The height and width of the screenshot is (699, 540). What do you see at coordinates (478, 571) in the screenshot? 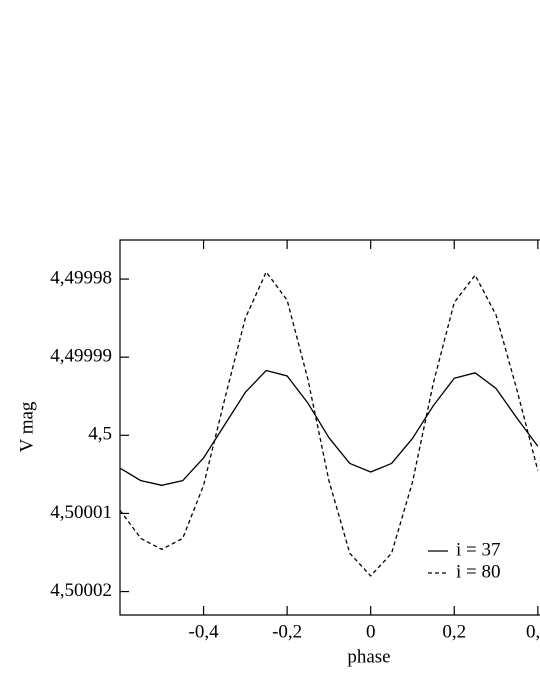
I see `legend-label: i = 80` at bounding box center [478, 571].